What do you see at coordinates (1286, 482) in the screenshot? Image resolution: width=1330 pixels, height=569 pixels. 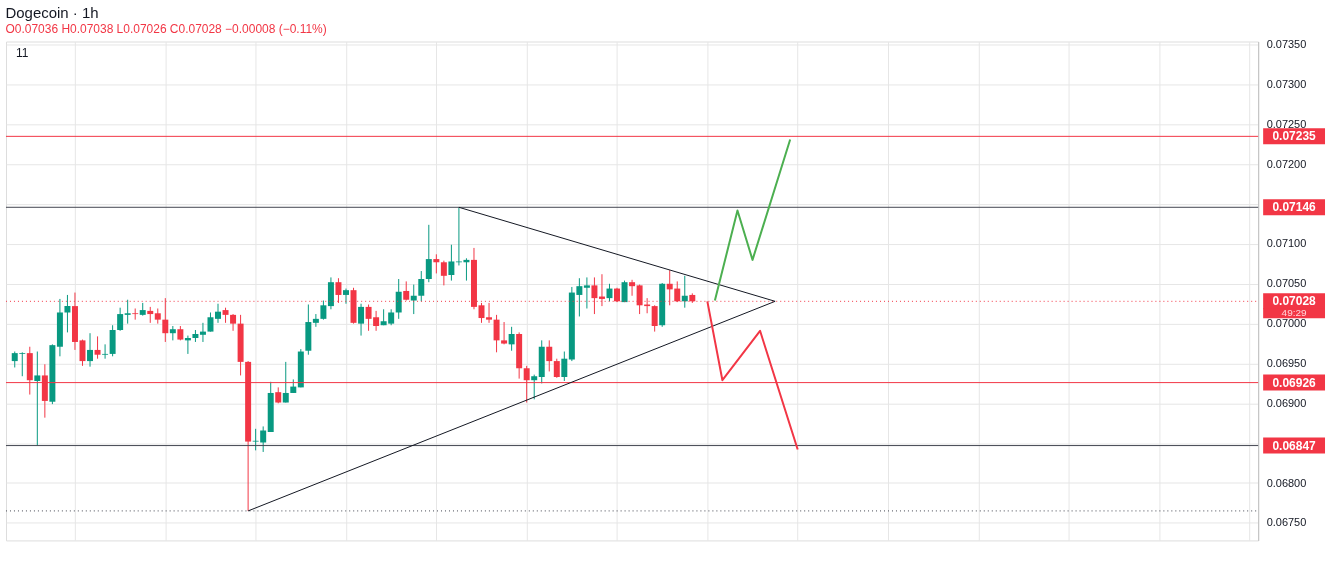 I see `y-tick-label: 0.06800` at bounding box center [1286, 482].